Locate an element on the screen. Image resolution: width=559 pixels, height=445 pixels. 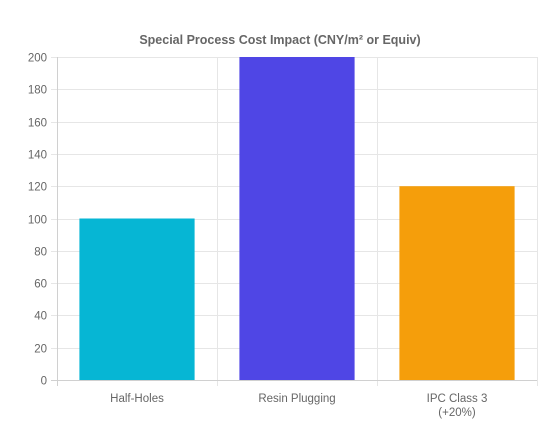
y-tick-label: 60 is located at coordinates (40, 285).